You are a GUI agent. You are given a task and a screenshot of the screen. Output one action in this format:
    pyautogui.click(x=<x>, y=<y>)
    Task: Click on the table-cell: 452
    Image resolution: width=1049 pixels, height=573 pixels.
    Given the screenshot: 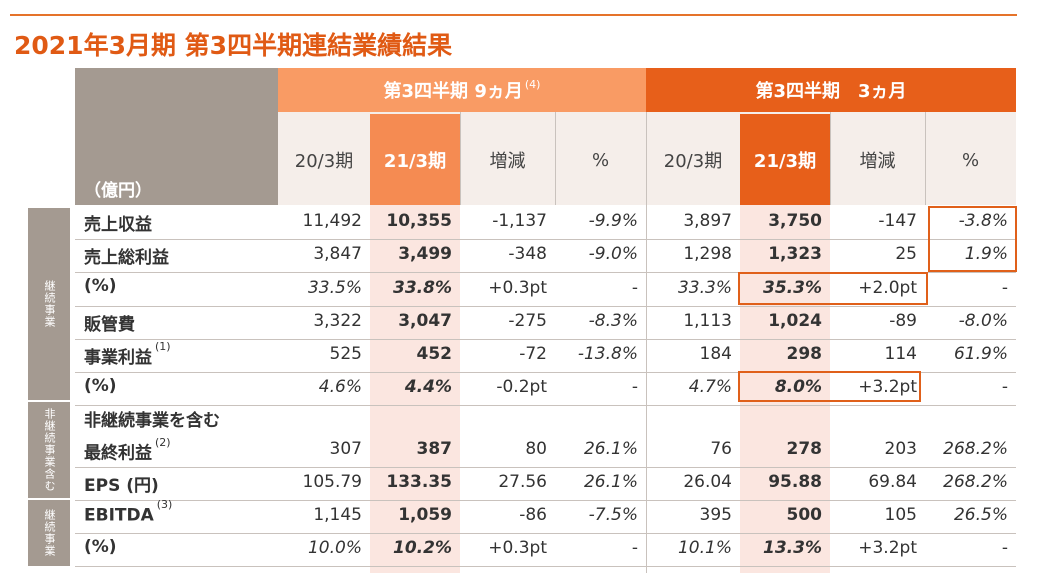 What is the action you would take?
    pyautogui.click(x=434, y=354)
    